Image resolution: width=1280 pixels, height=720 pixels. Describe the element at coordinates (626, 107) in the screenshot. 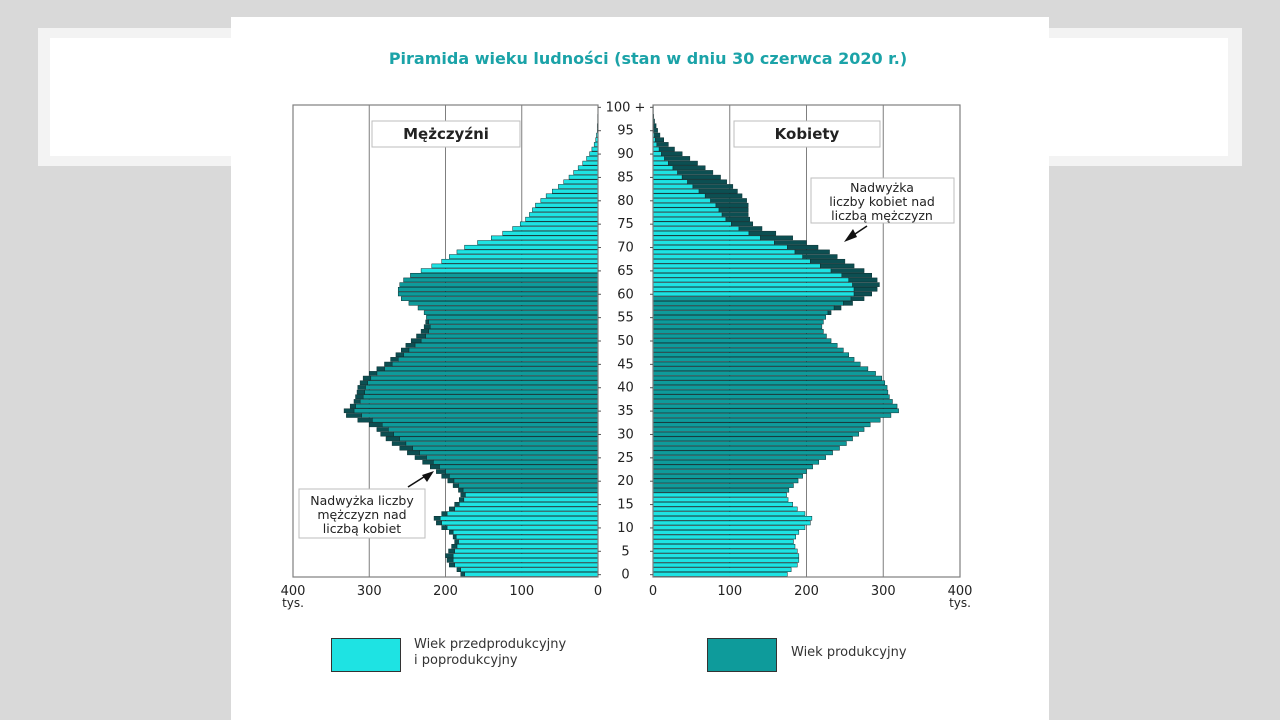

I see `age-tick-label: 100 +` at that location.